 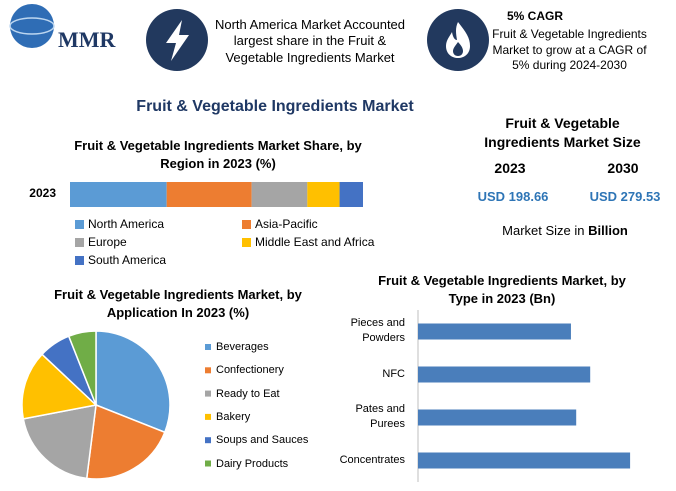 I want to click on legend-label: Confectionery, so click(x=250, y=370).